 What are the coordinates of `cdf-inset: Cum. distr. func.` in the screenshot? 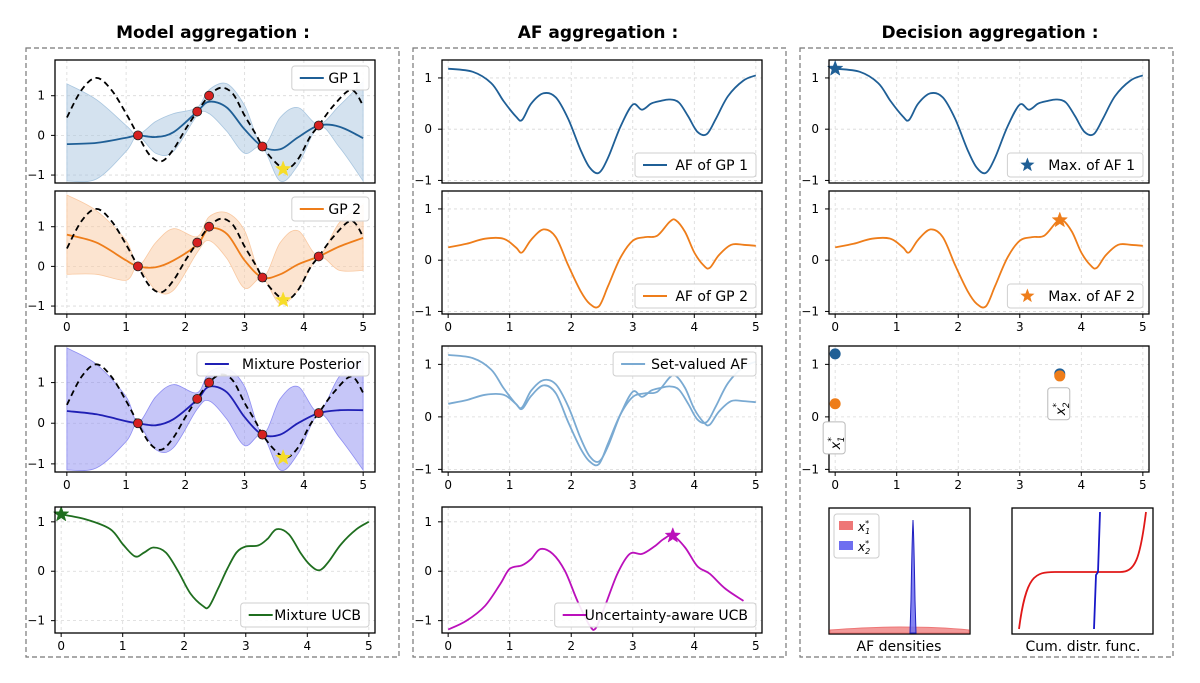 It's located at (1082, 581).